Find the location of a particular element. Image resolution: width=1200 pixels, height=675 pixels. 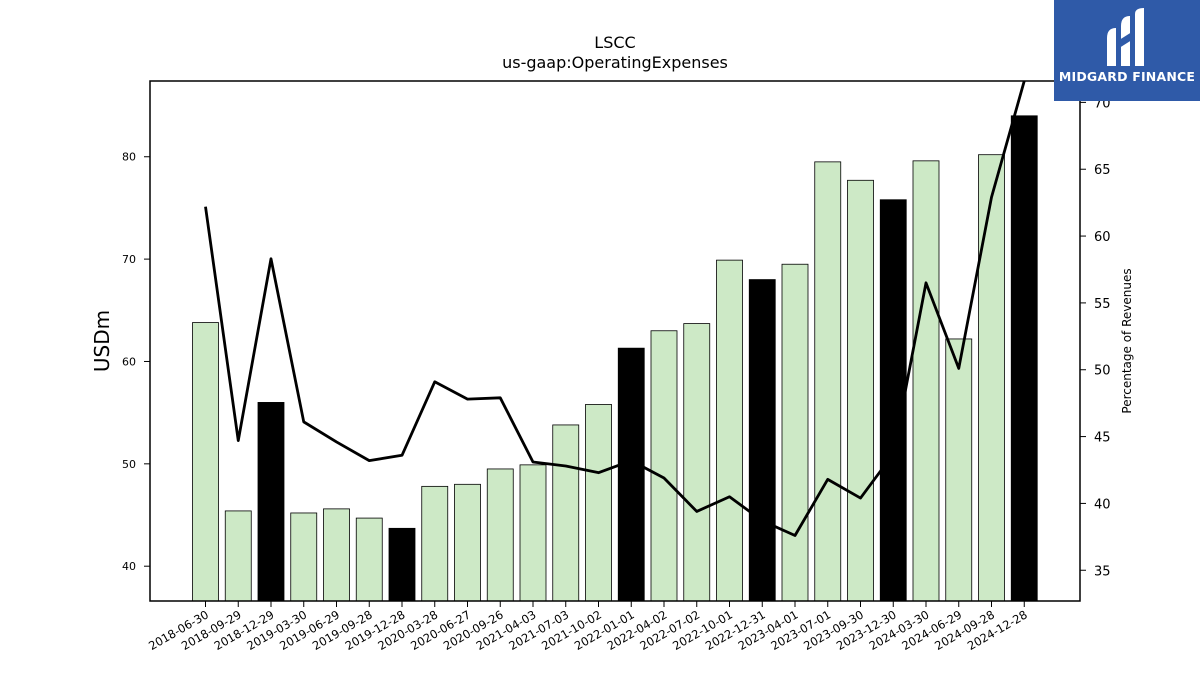

logo-text: MIDGARD FINANCE is located at coordinates (1127, 76).